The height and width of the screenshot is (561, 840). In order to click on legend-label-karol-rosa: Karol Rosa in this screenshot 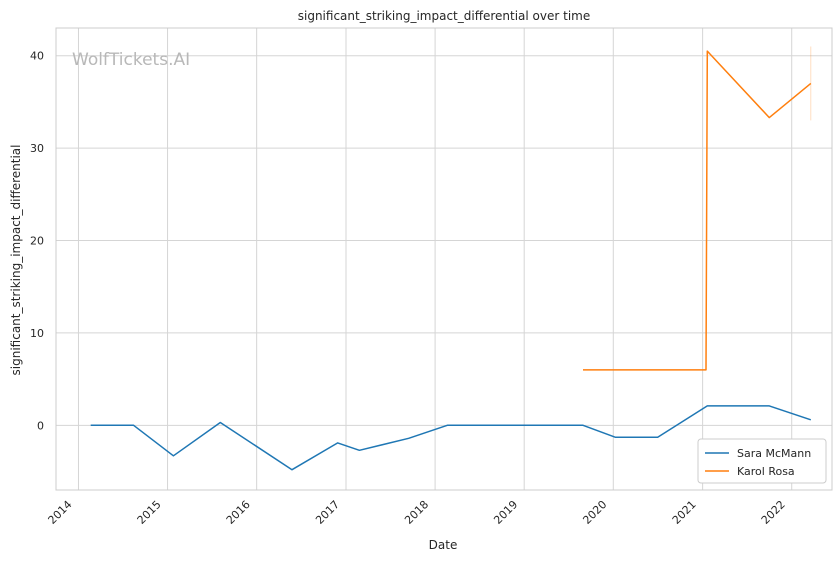, I will do `click(766, 471)`.